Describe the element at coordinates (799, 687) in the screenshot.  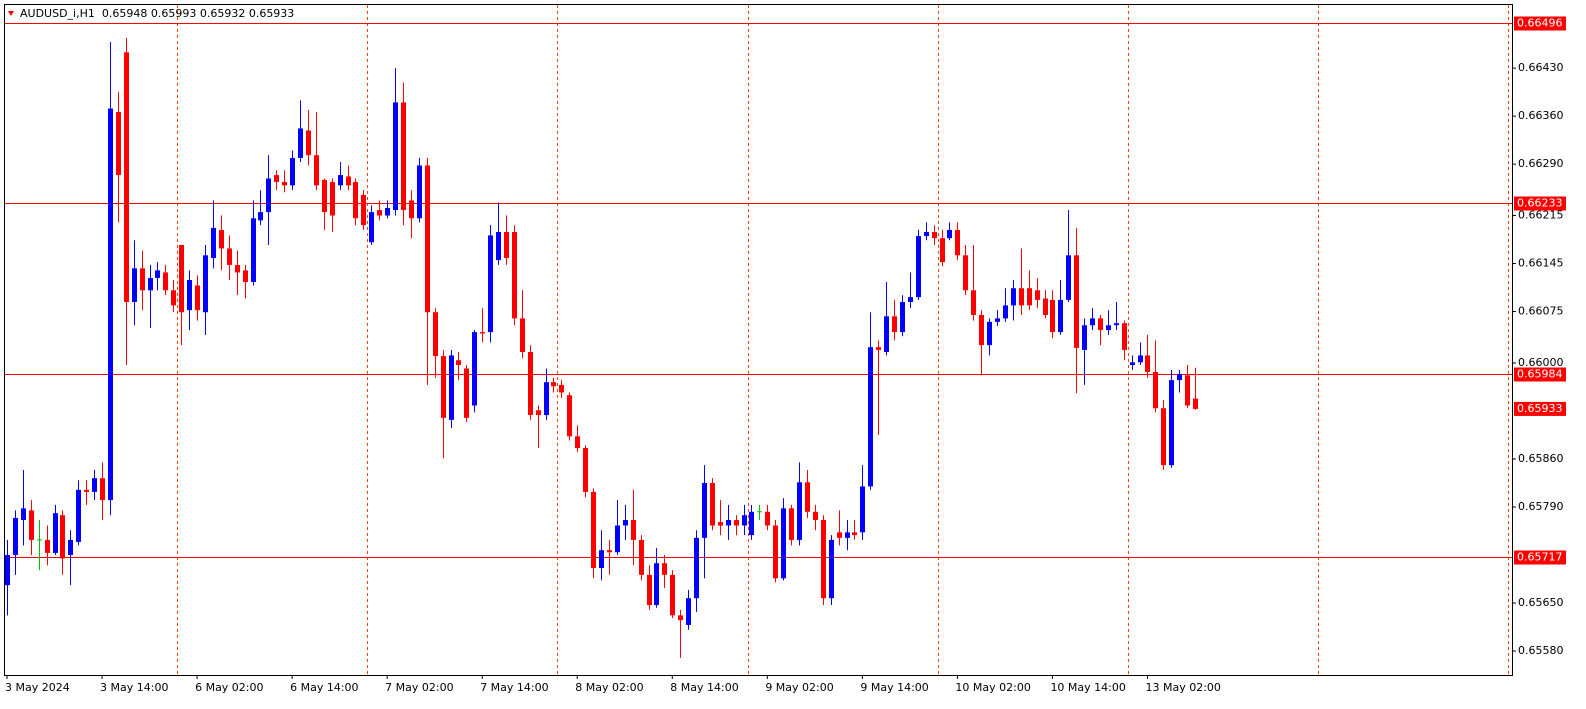
I see `x-tick-label: 9 May 02:00` at that location.